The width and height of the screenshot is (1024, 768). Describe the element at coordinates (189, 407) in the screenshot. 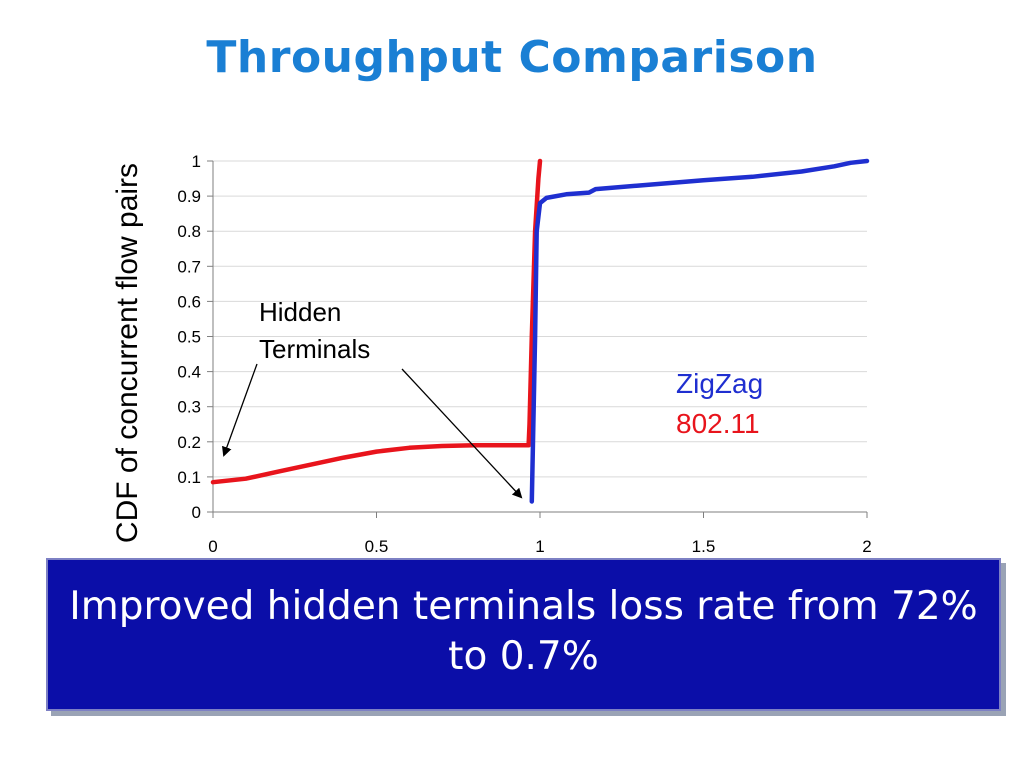

I see `y-tick-label: 0.3` at that location.